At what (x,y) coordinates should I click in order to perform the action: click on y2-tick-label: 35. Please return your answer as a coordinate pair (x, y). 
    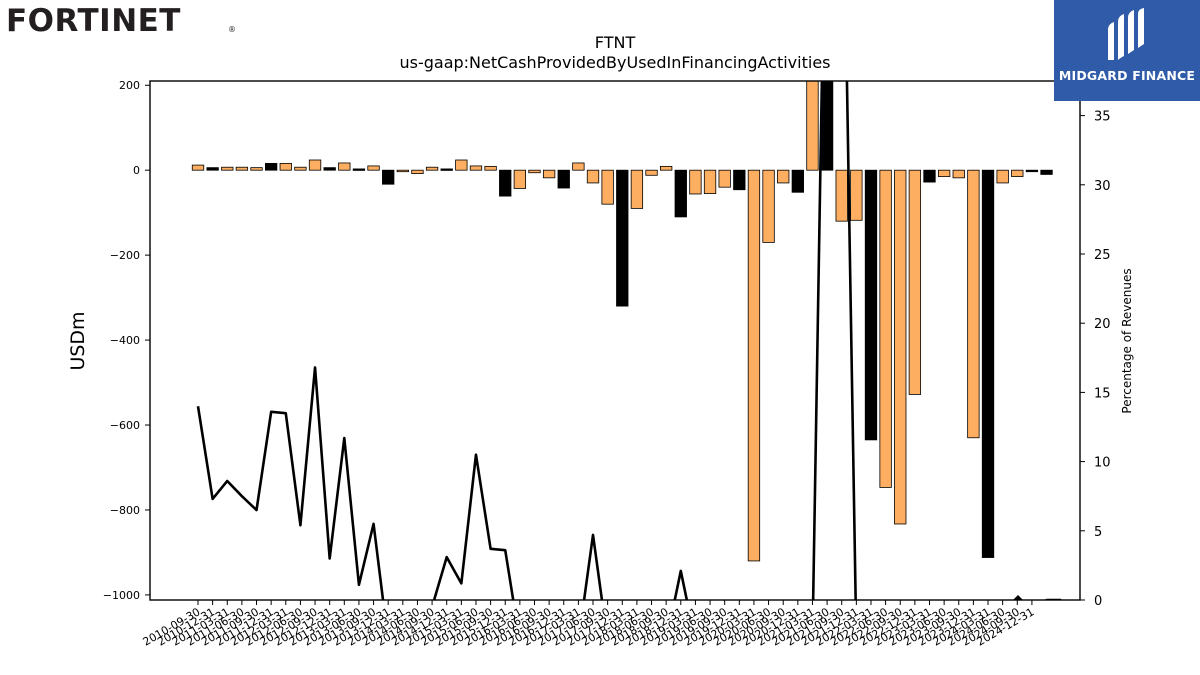
    Looking at the image, I should click on (1102, 117).